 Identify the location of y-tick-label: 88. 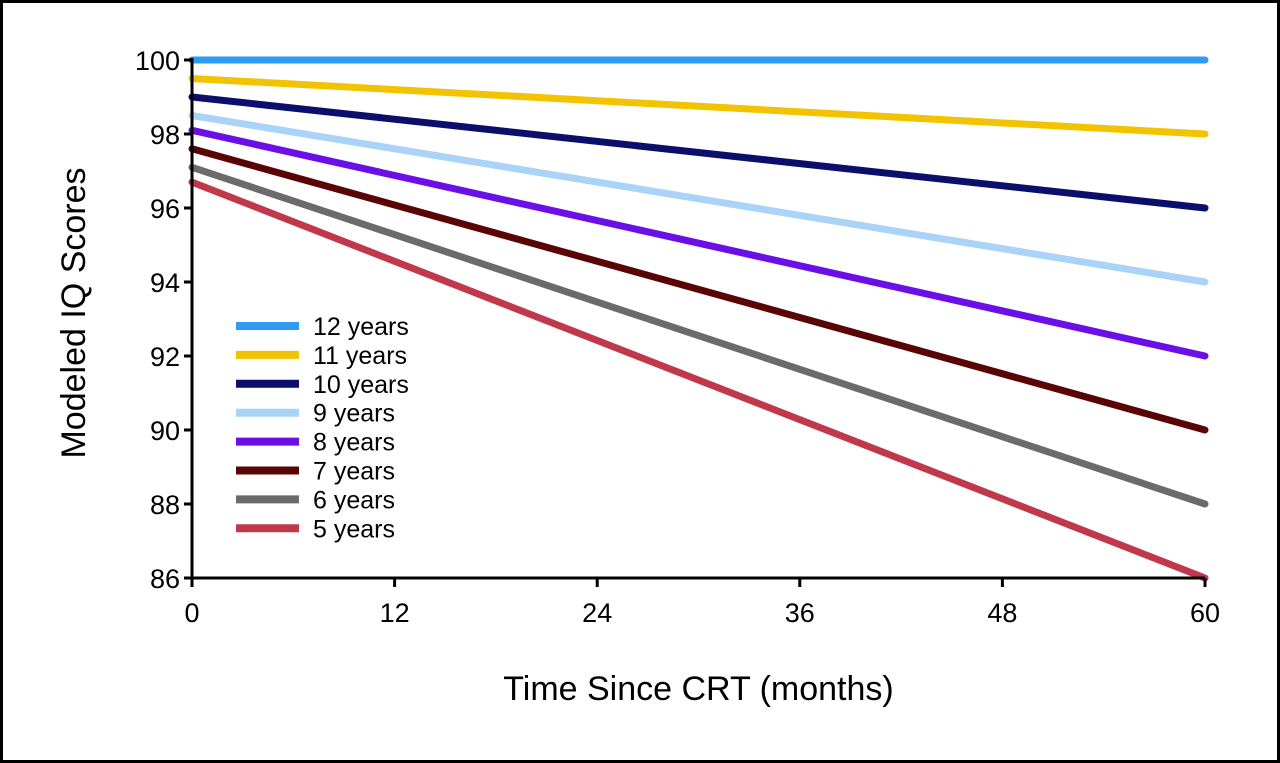
(165, 505).